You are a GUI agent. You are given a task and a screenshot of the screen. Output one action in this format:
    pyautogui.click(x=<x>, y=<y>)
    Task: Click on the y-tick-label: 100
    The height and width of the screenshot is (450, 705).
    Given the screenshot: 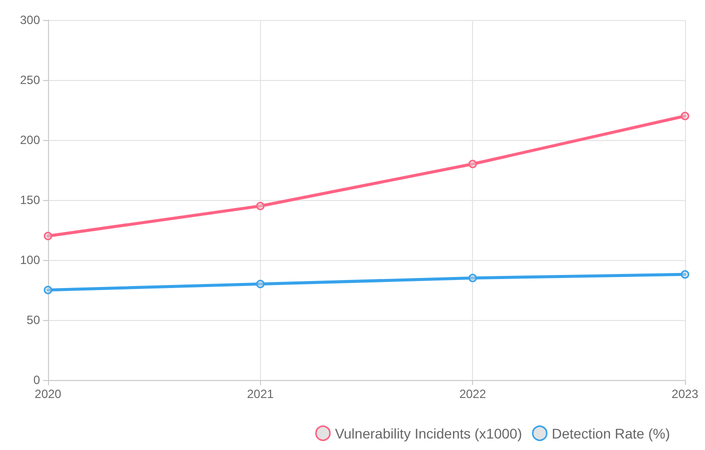 What is the action you would take?
    pyautogui.click(x=30, y=260)
    